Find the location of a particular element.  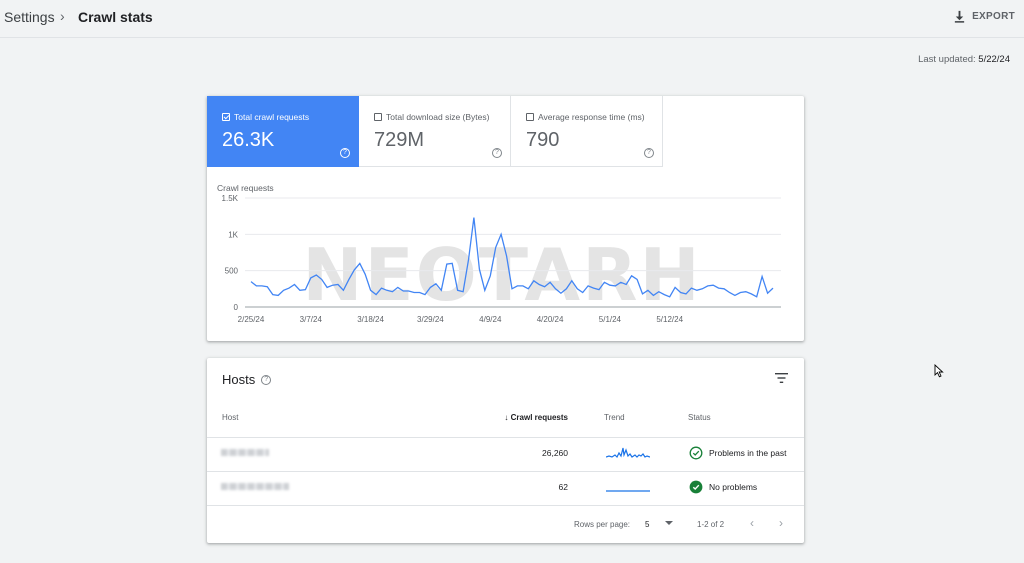

column-crawl-label: Crawl requests is located at coordinates (539, 417).